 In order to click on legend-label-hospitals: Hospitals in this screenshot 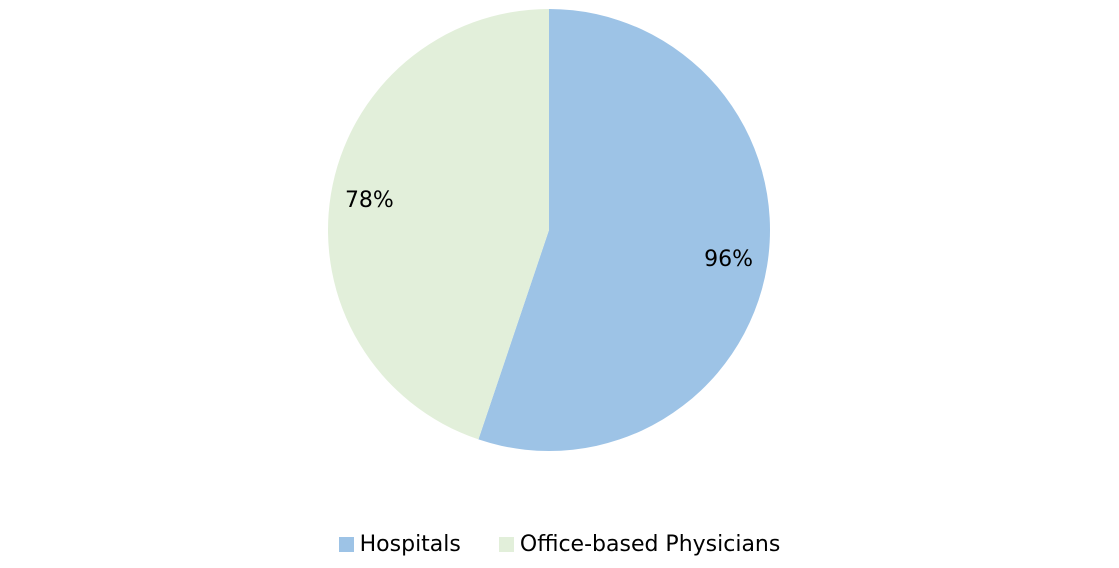, I will do `click(410, 544)`.